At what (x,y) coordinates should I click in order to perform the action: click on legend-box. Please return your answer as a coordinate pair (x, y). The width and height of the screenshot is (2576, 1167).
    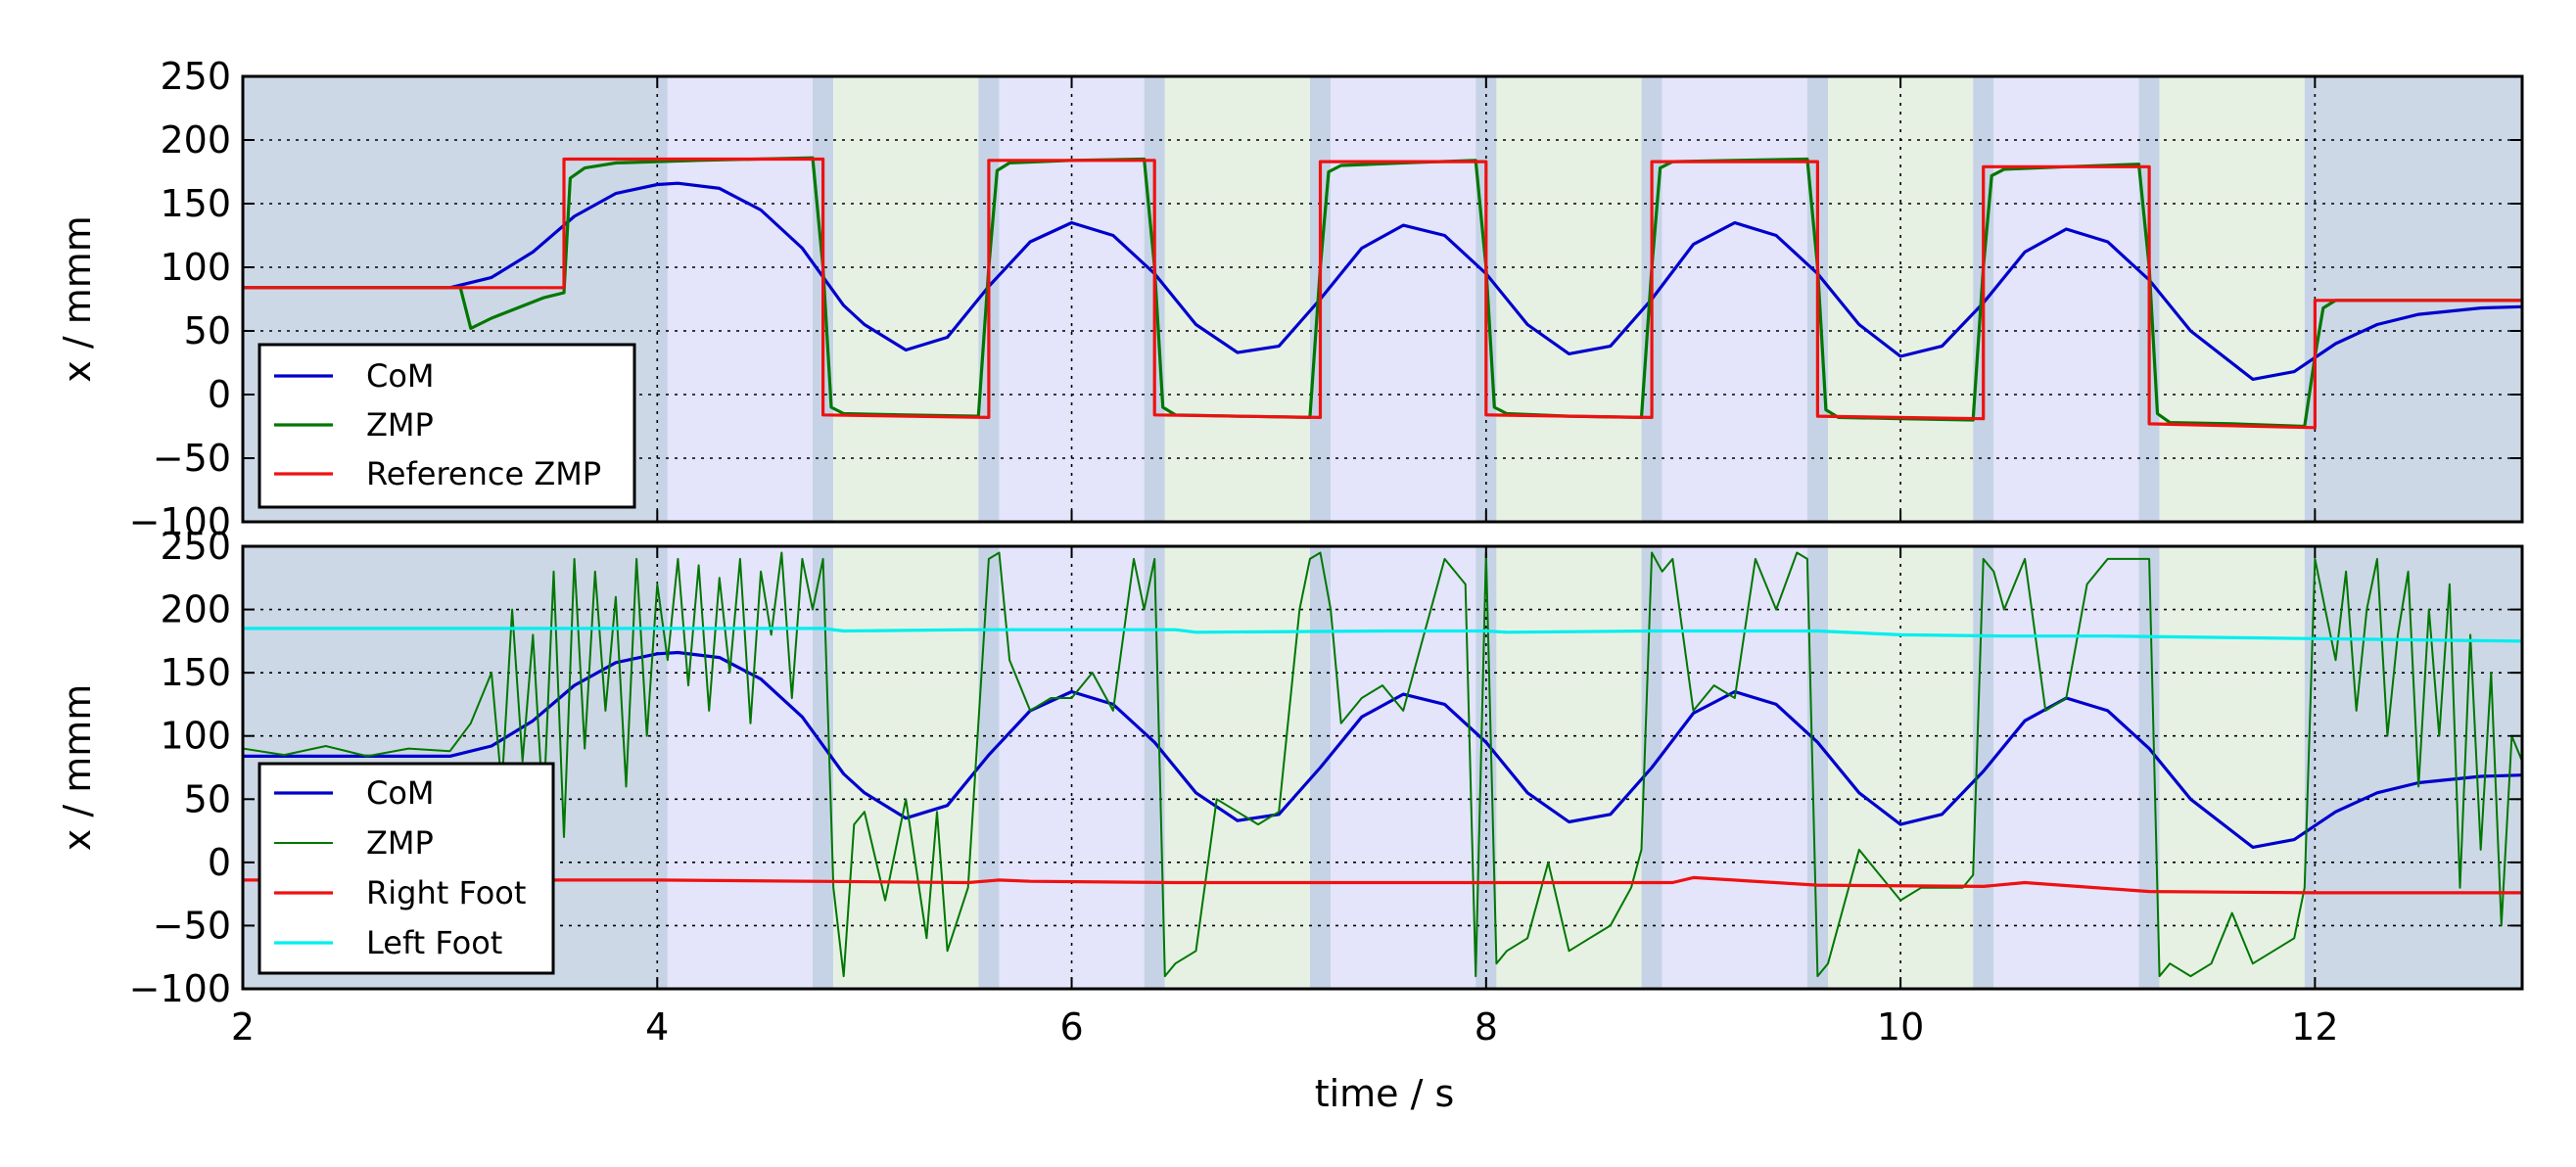
    Looking at the image, I should click on (406, 868).